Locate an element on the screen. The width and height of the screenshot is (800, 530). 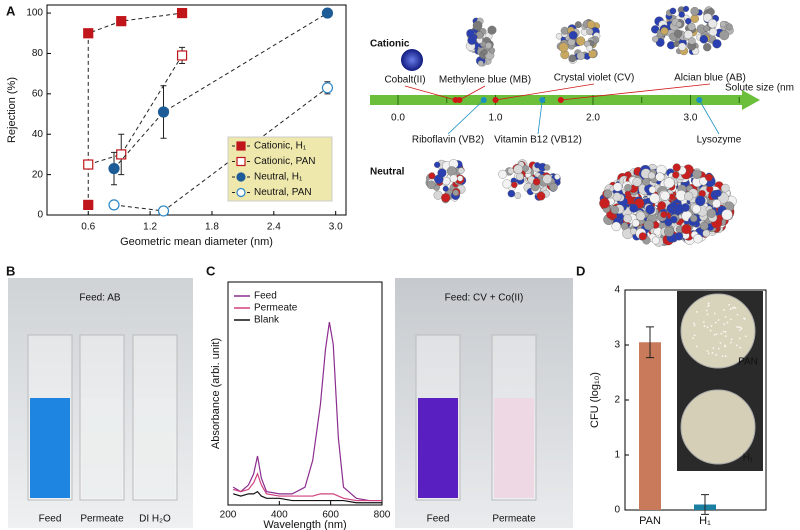
plate-label: H₁ is located at coordinates (748, 458).